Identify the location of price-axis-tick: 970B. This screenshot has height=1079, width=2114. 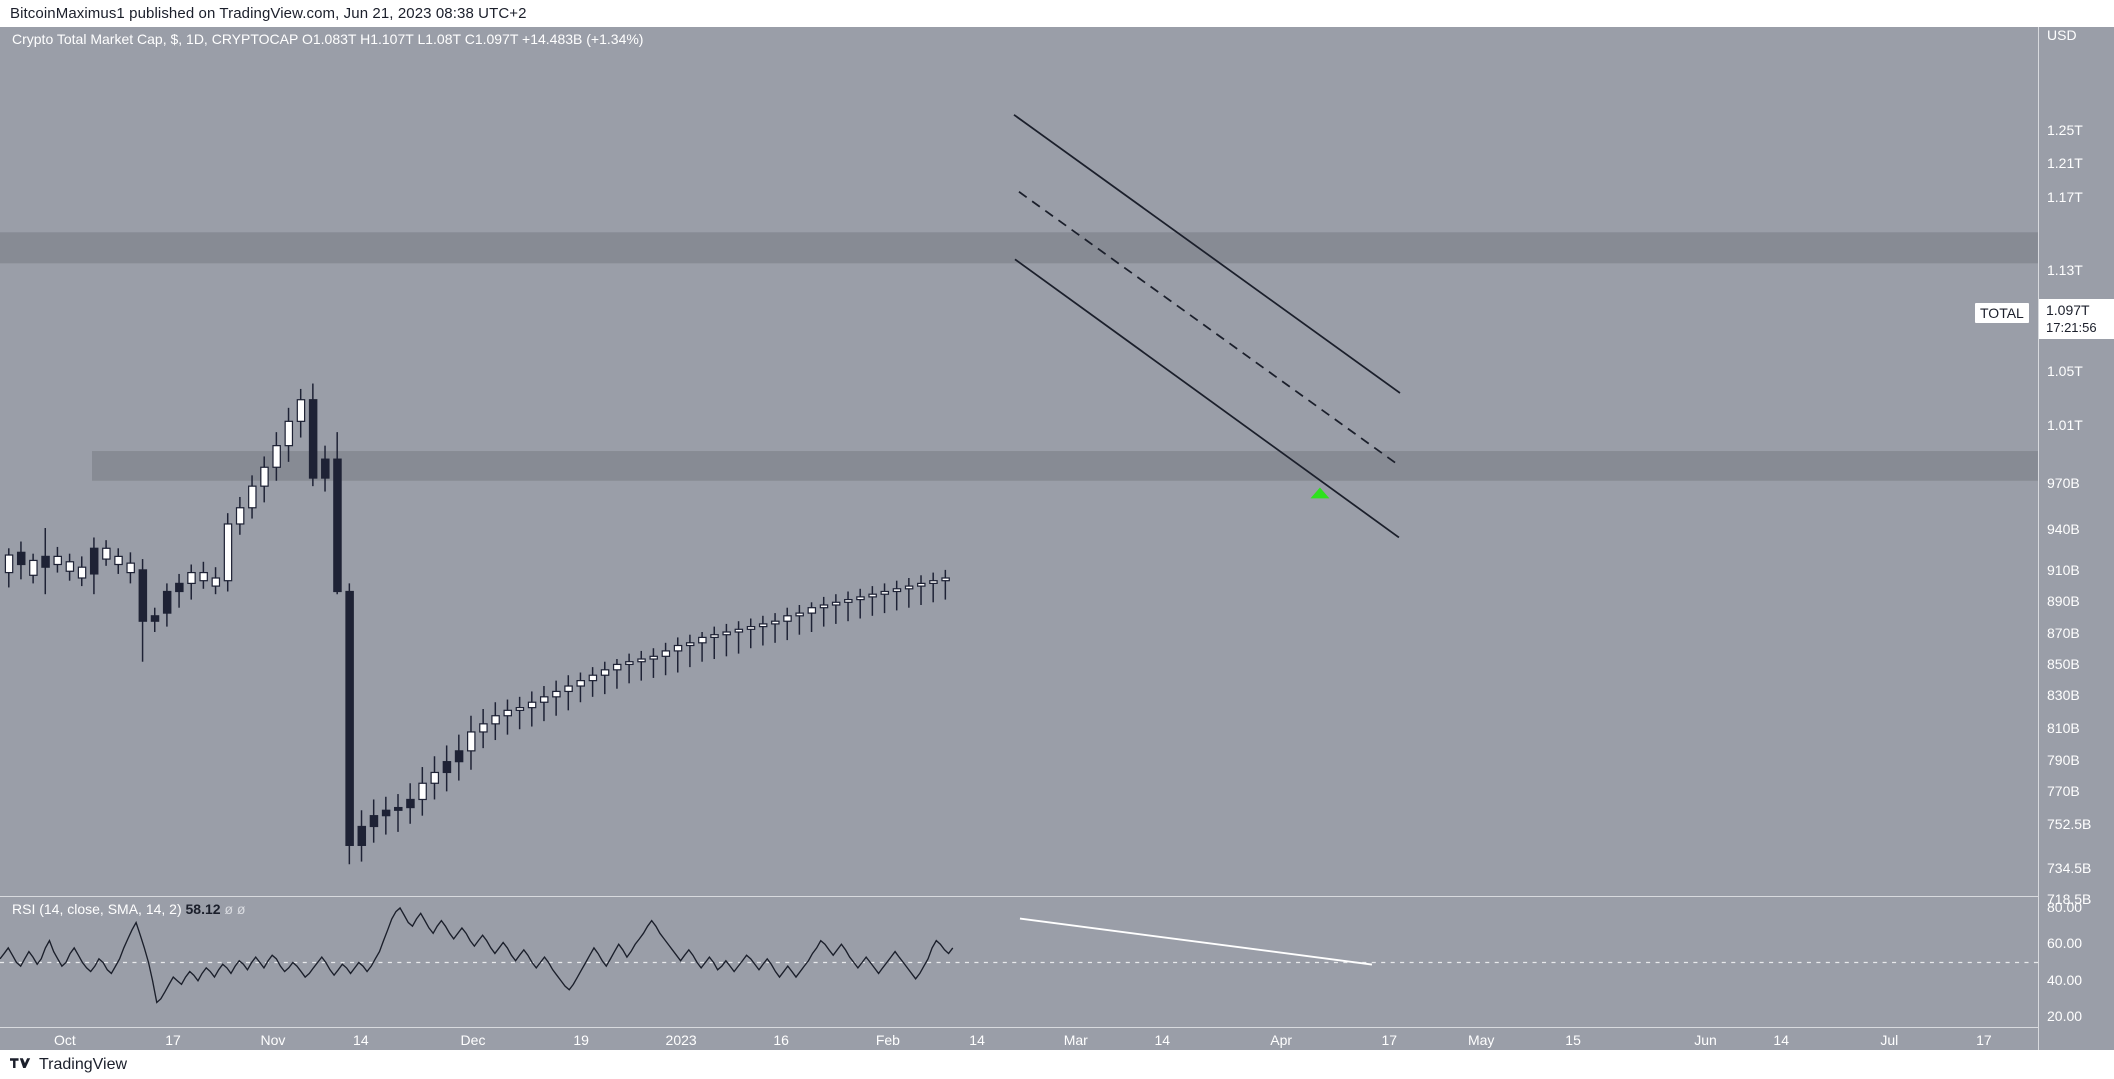
(2063, 483).